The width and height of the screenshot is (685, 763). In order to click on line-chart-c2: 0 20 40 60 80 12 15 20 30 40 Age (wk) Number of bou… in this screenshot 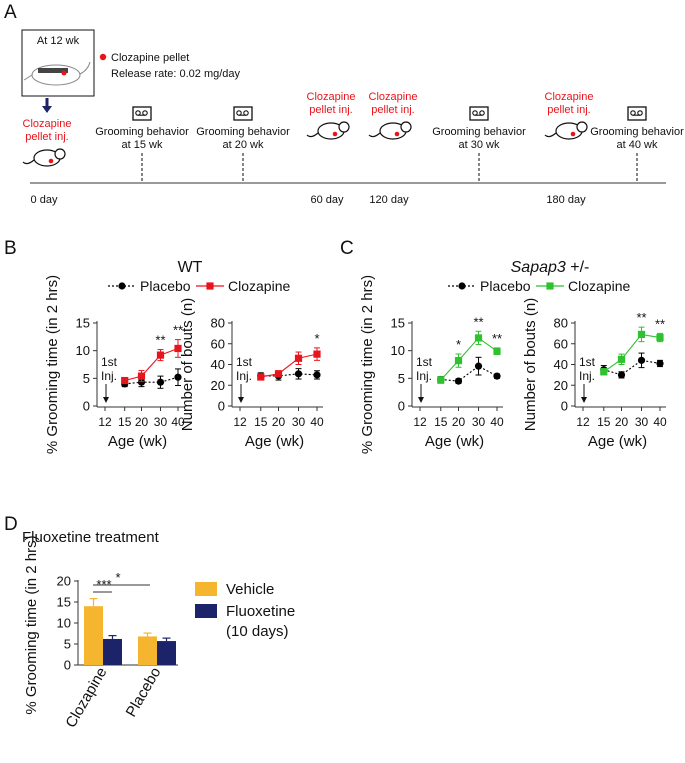, I will do `click(594, 374)`.